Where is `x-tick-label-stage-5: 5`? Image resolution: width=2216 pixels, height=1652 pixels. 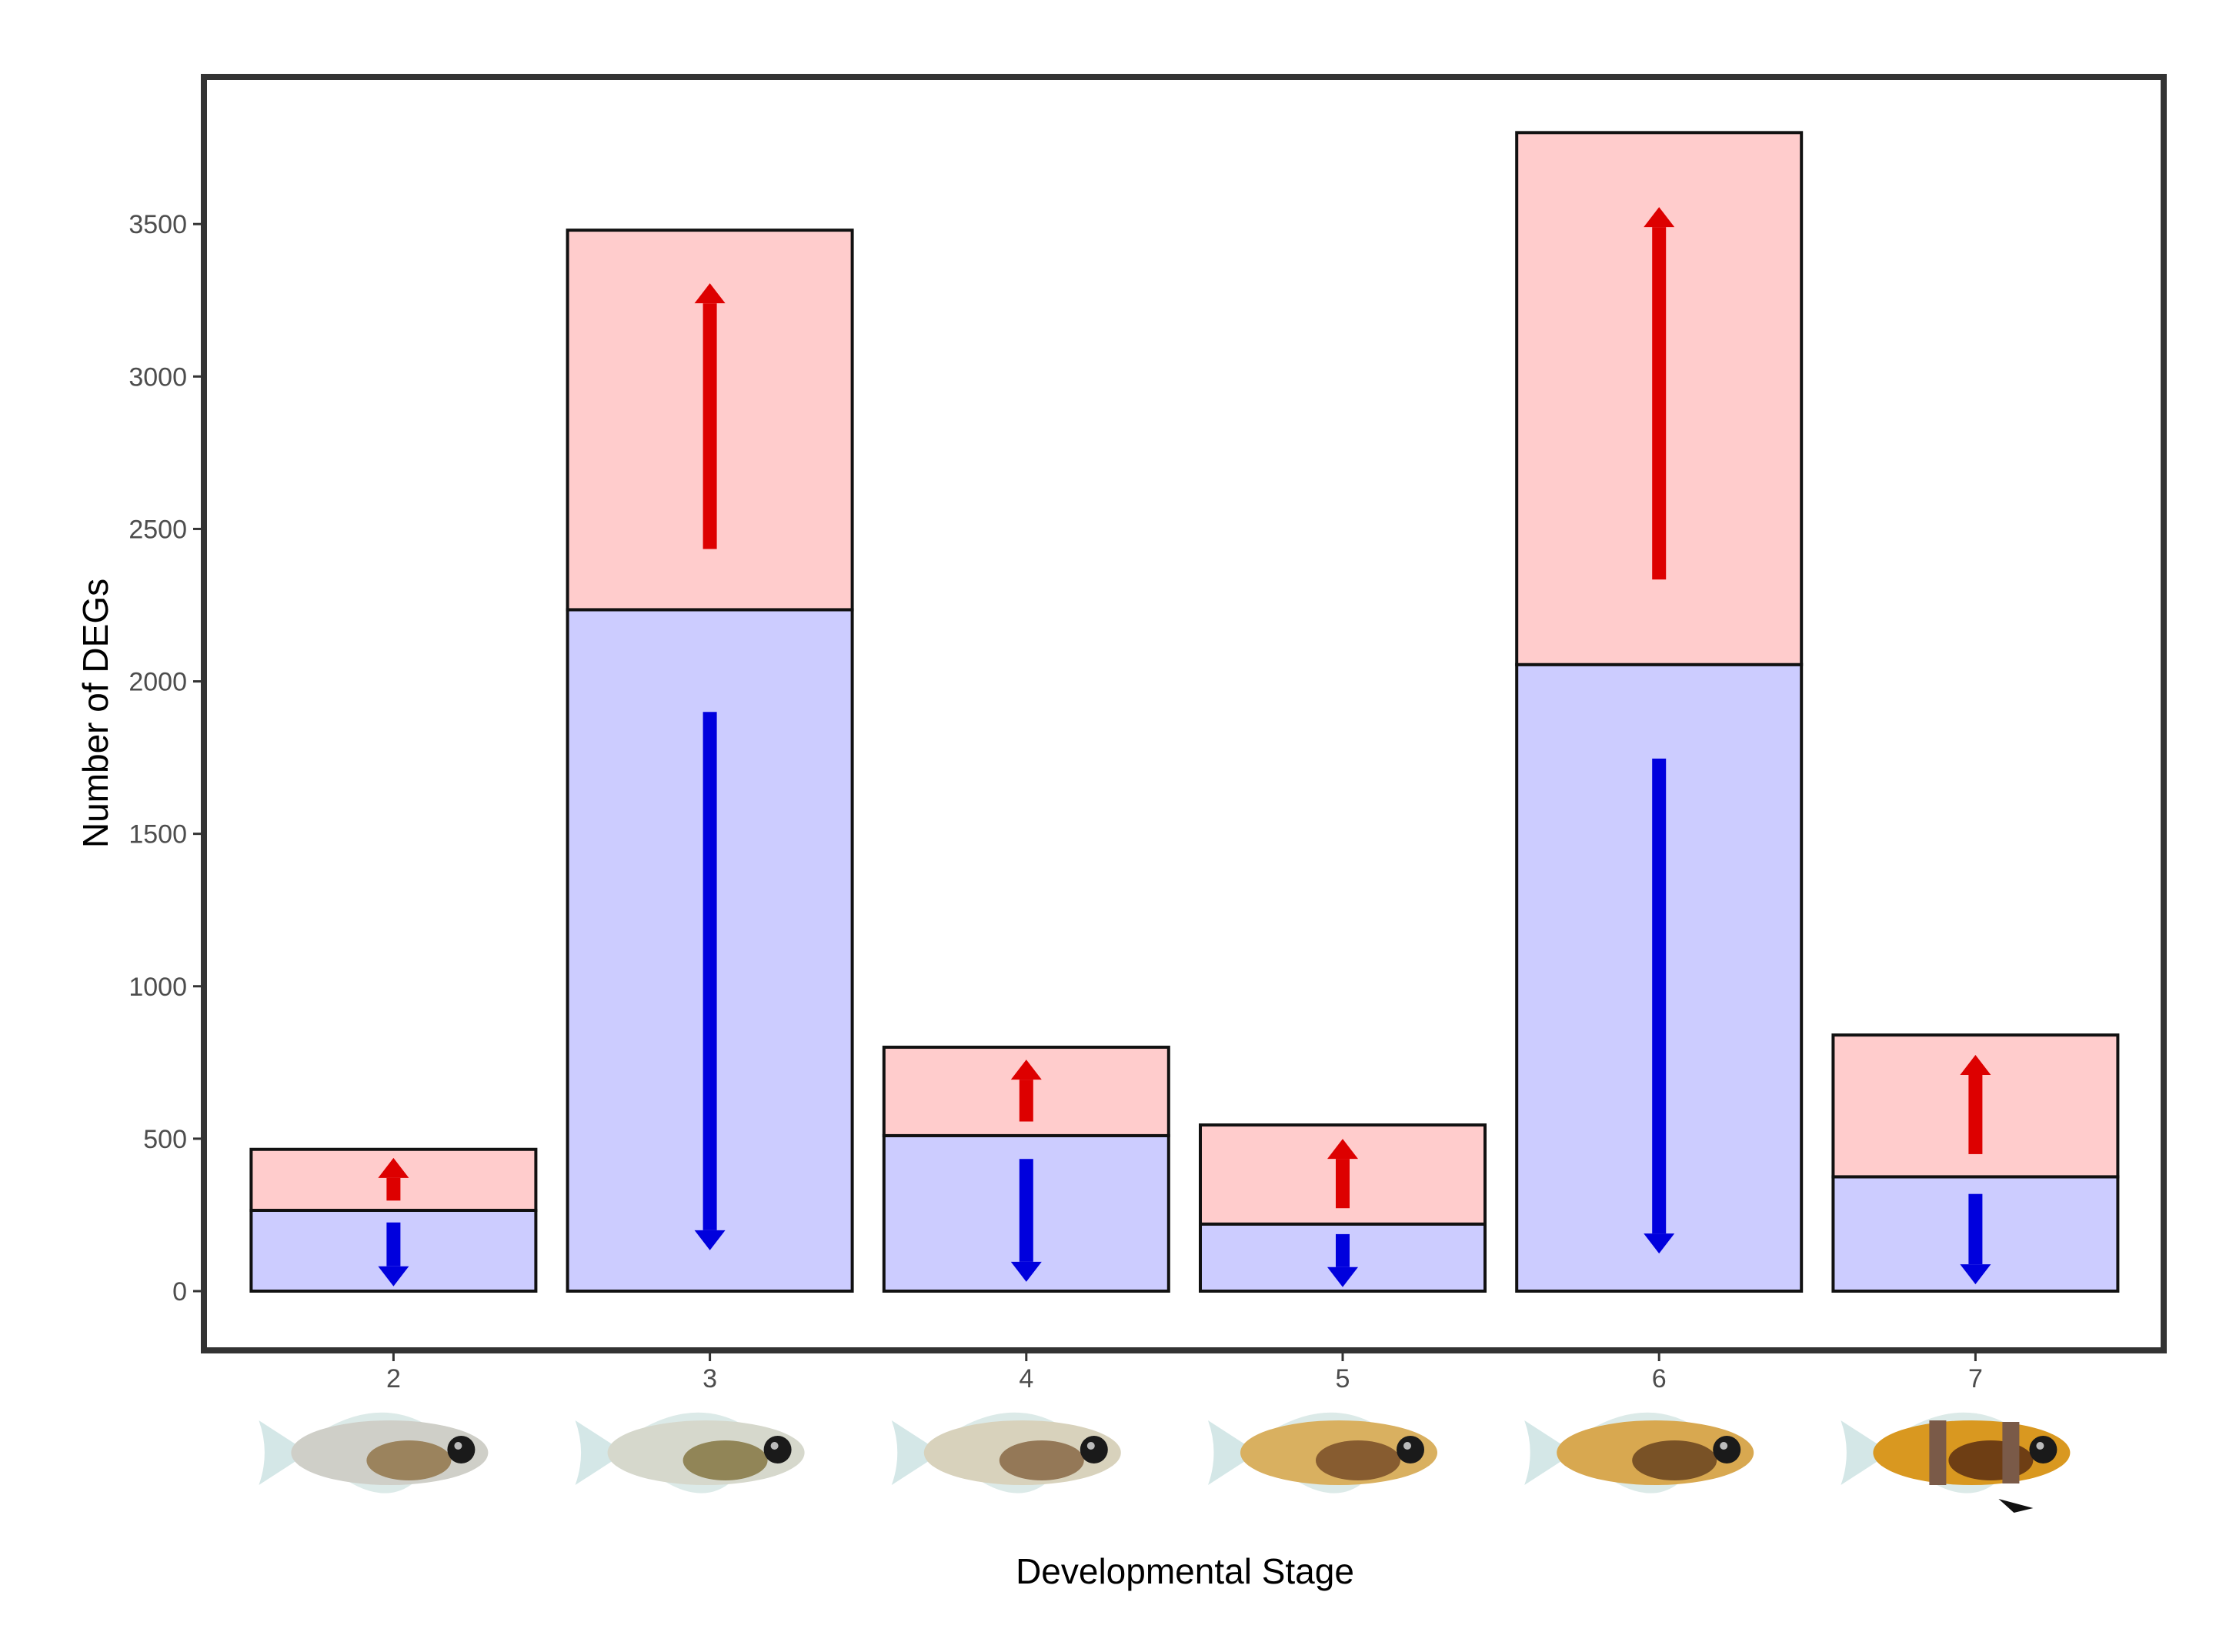 x-tick-label-stage-5: 5 is located at coordinates (1343, 1378).